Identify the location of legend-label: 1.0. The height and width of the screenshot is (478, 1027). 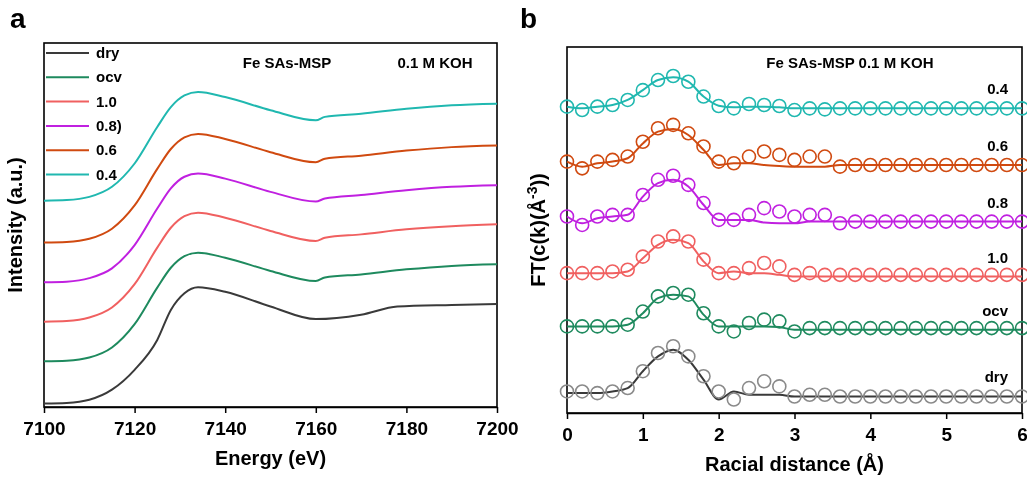
(106, 101).